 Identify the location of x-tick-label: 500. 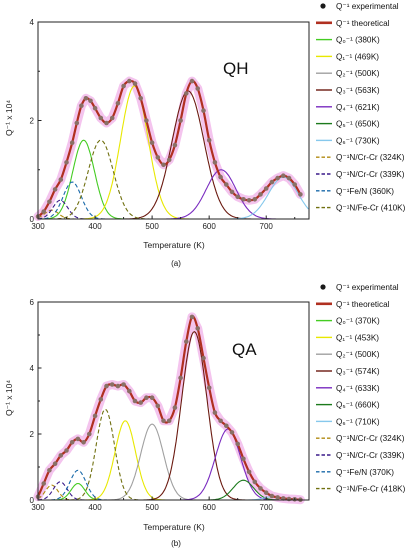
(152, 507).